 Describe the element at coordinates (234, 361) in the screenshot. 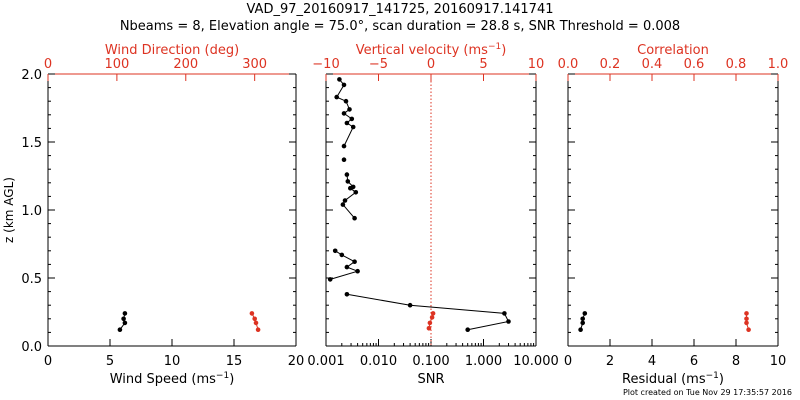

I see `x-tick-label: 15` at that location.